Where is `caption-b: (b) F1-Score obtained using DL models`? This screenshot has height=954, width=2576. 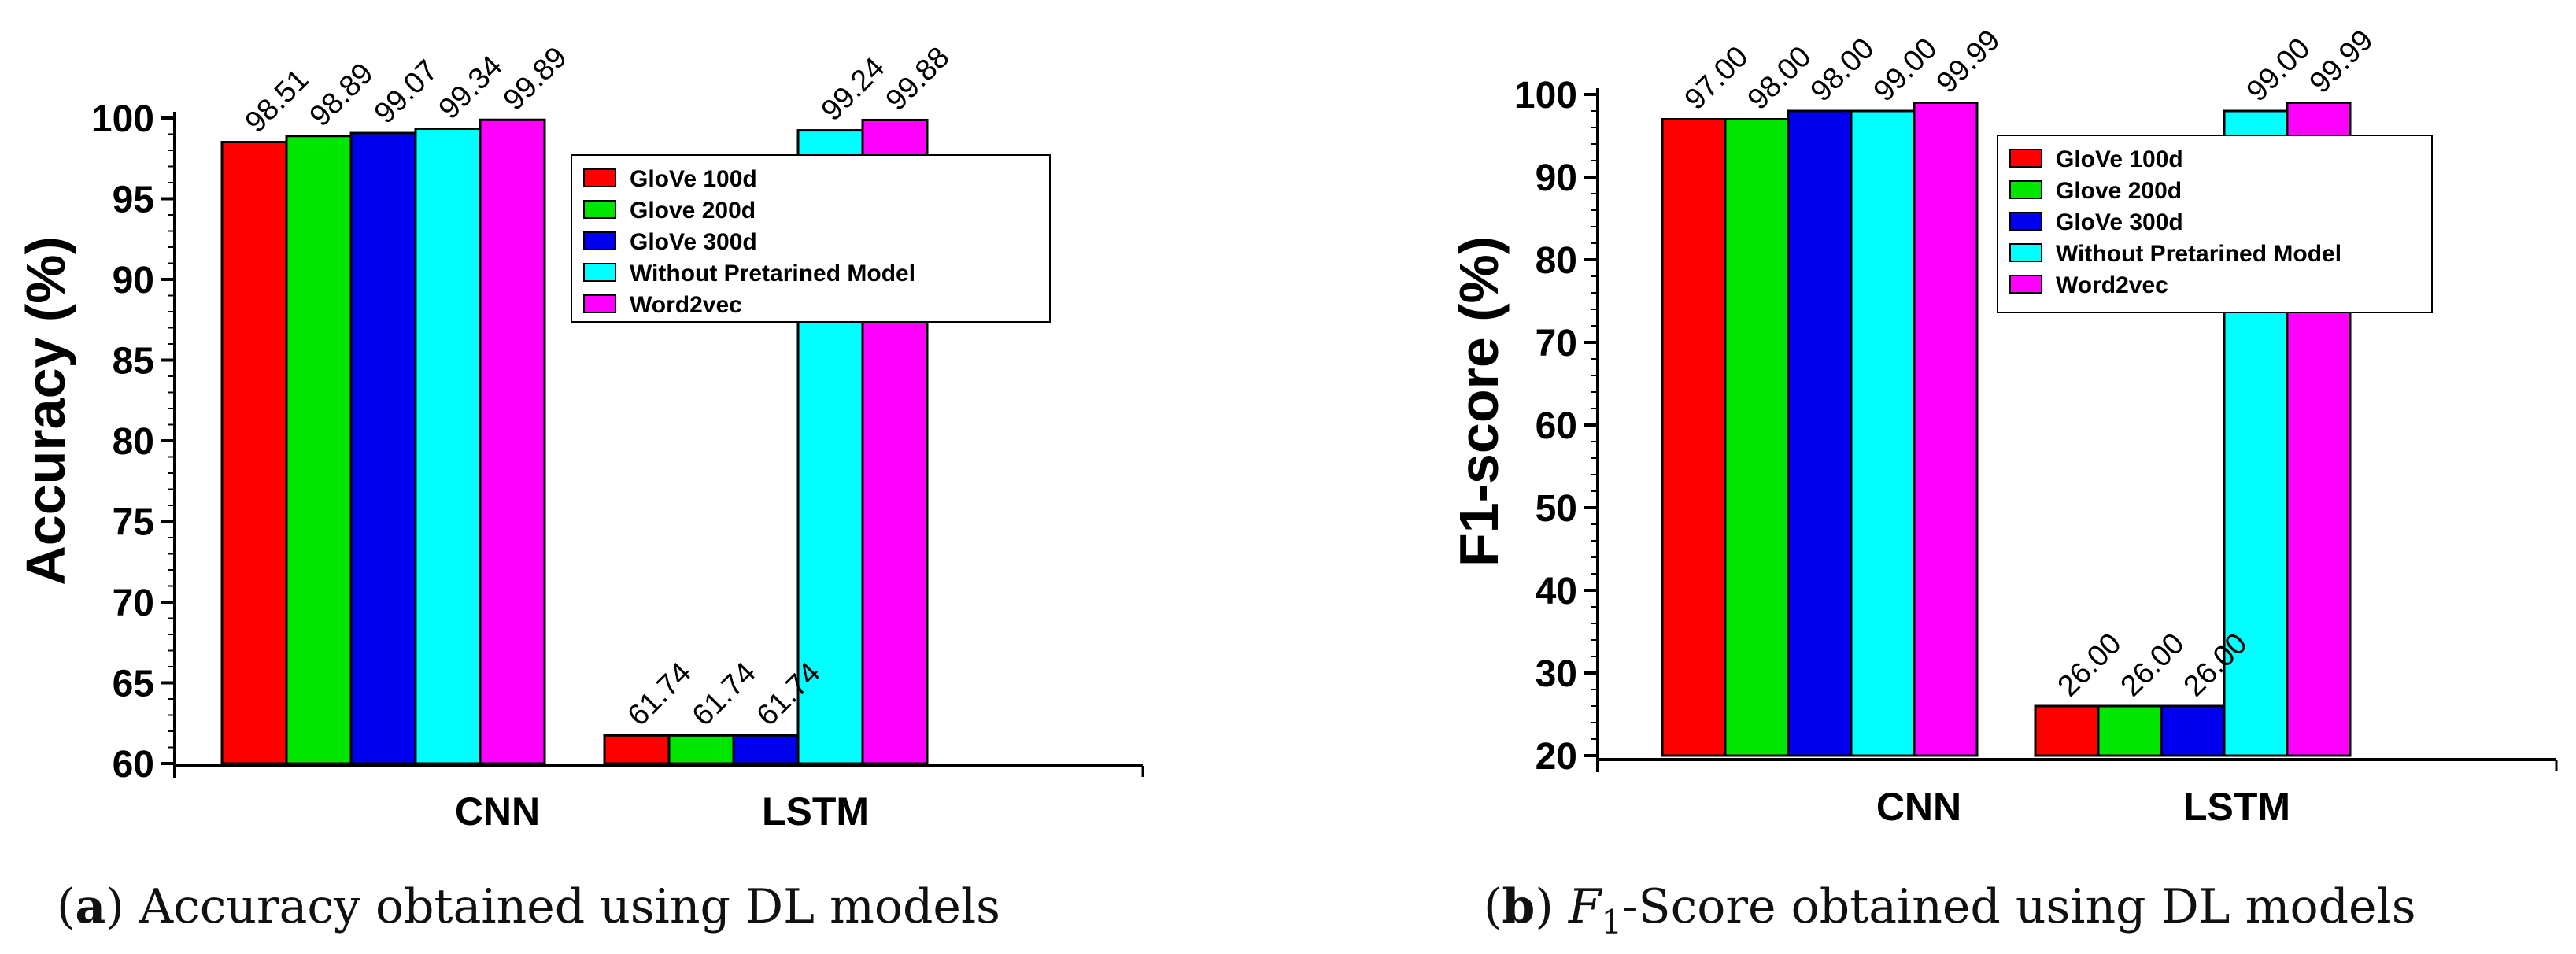 caption-b: (b) F1-Score obtained using DL models is located at coordinates (1950, 910).